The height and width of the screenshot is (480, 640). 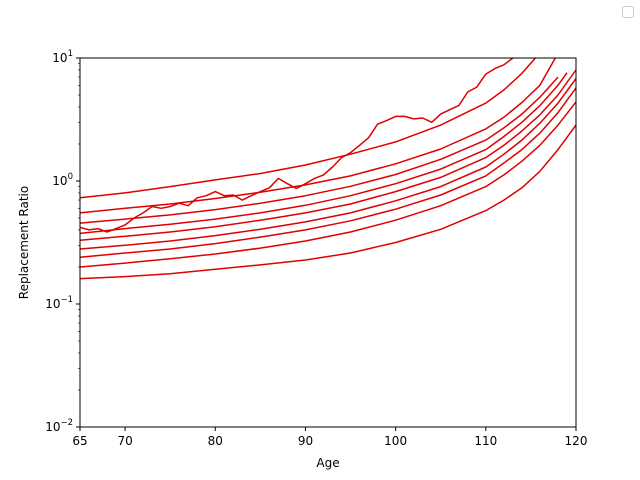 I want to click on x-tick-label: 70, so click(x=124, y=441).